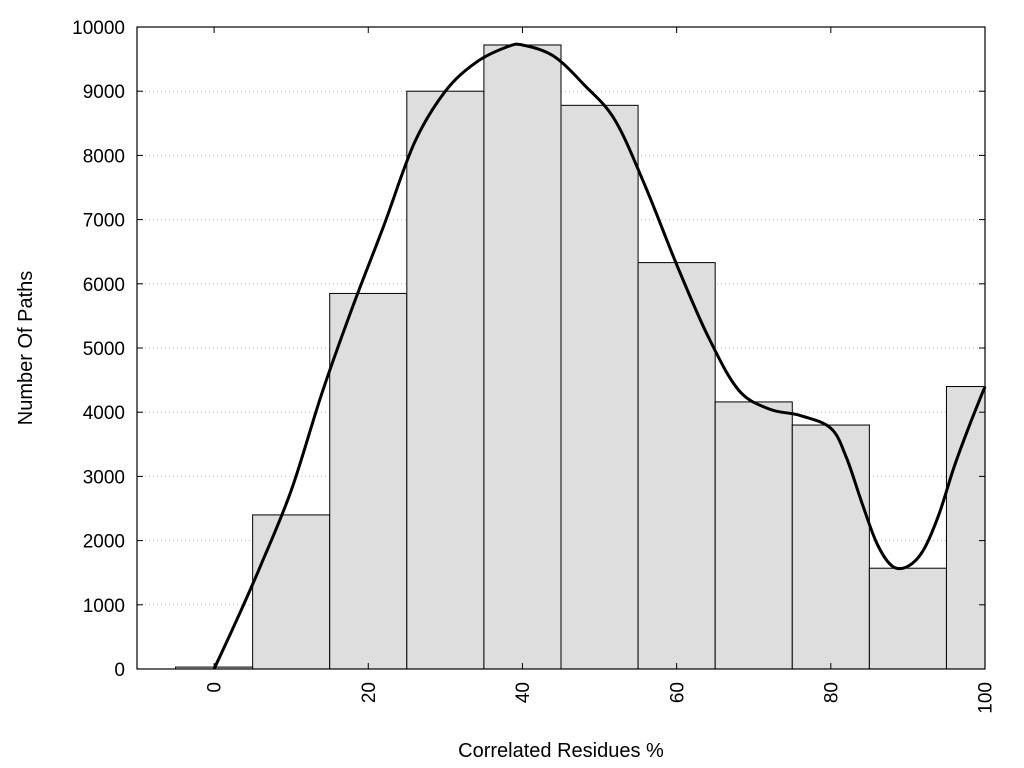 The image size is (1024, 768). What do you see at coordinates (561, 751) in the screenshot?
I see `x-axis-title: Correlated Residues %` at bounding box center [561, 751].